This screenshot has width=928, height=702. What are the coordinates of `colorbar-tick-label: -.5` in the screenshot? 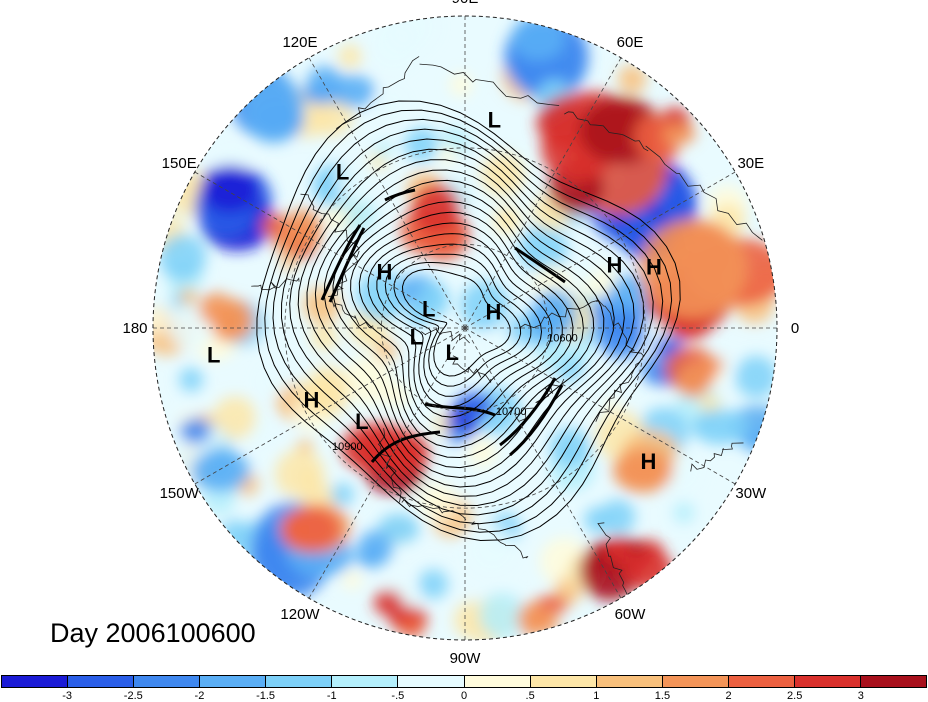 It's located at (398, 696).